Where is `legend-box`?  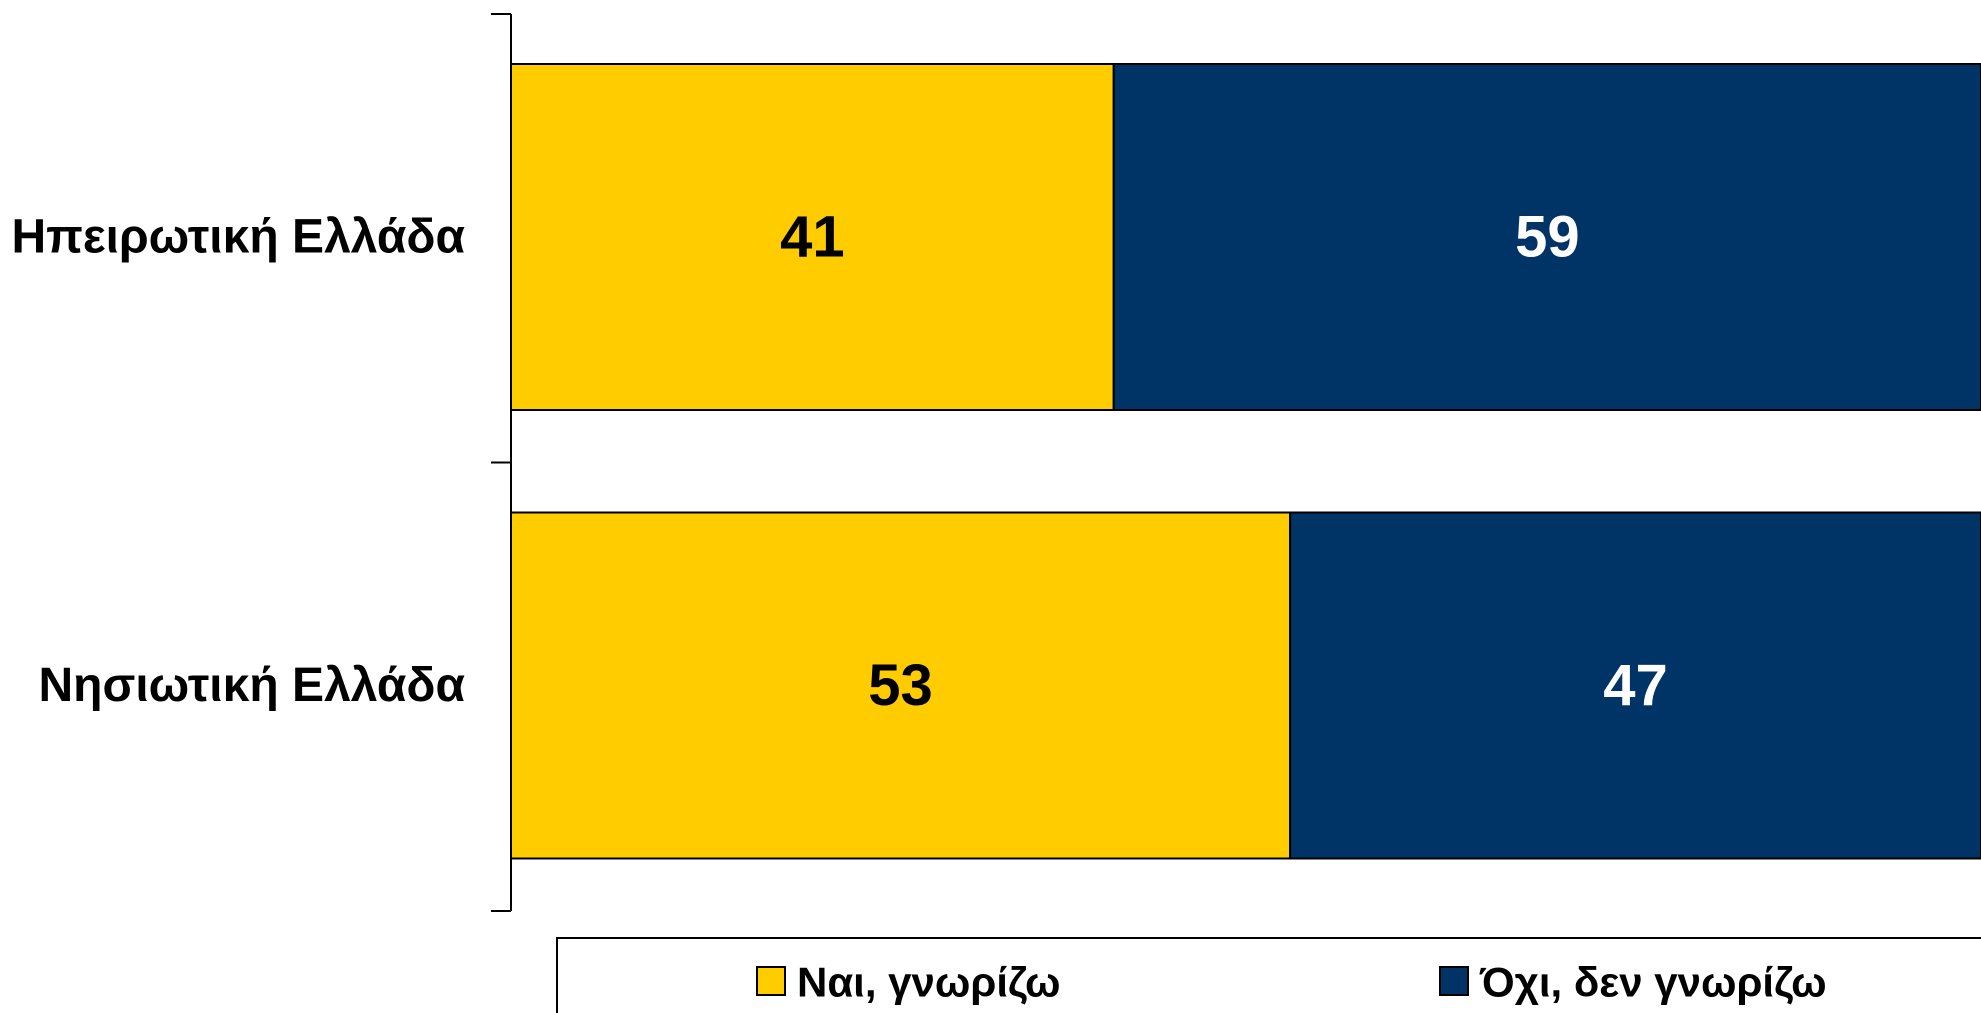 legend-box is located at coordinates (1268, 975).